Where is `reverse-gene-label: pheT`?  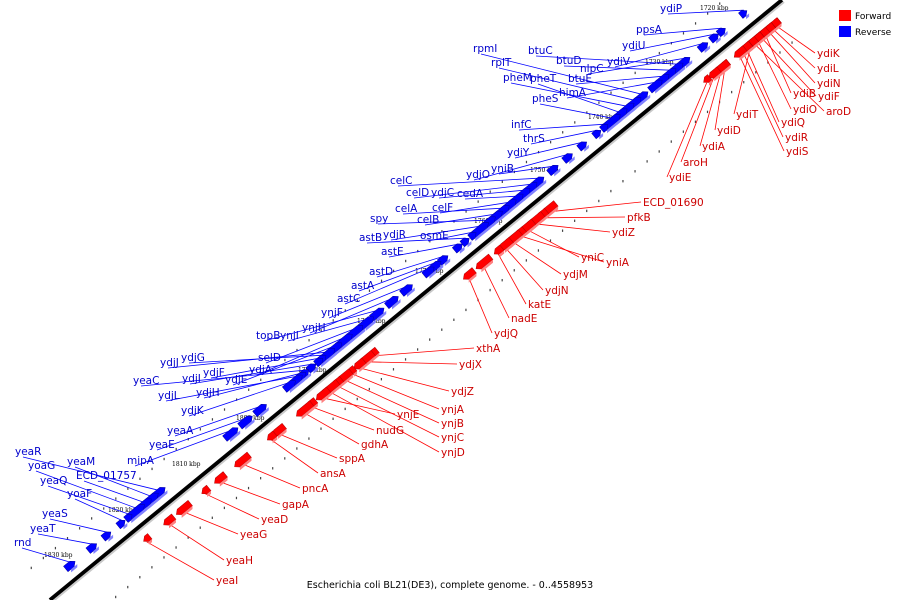 reverse-gene-label: pheT is located at coordinates (543, 79).